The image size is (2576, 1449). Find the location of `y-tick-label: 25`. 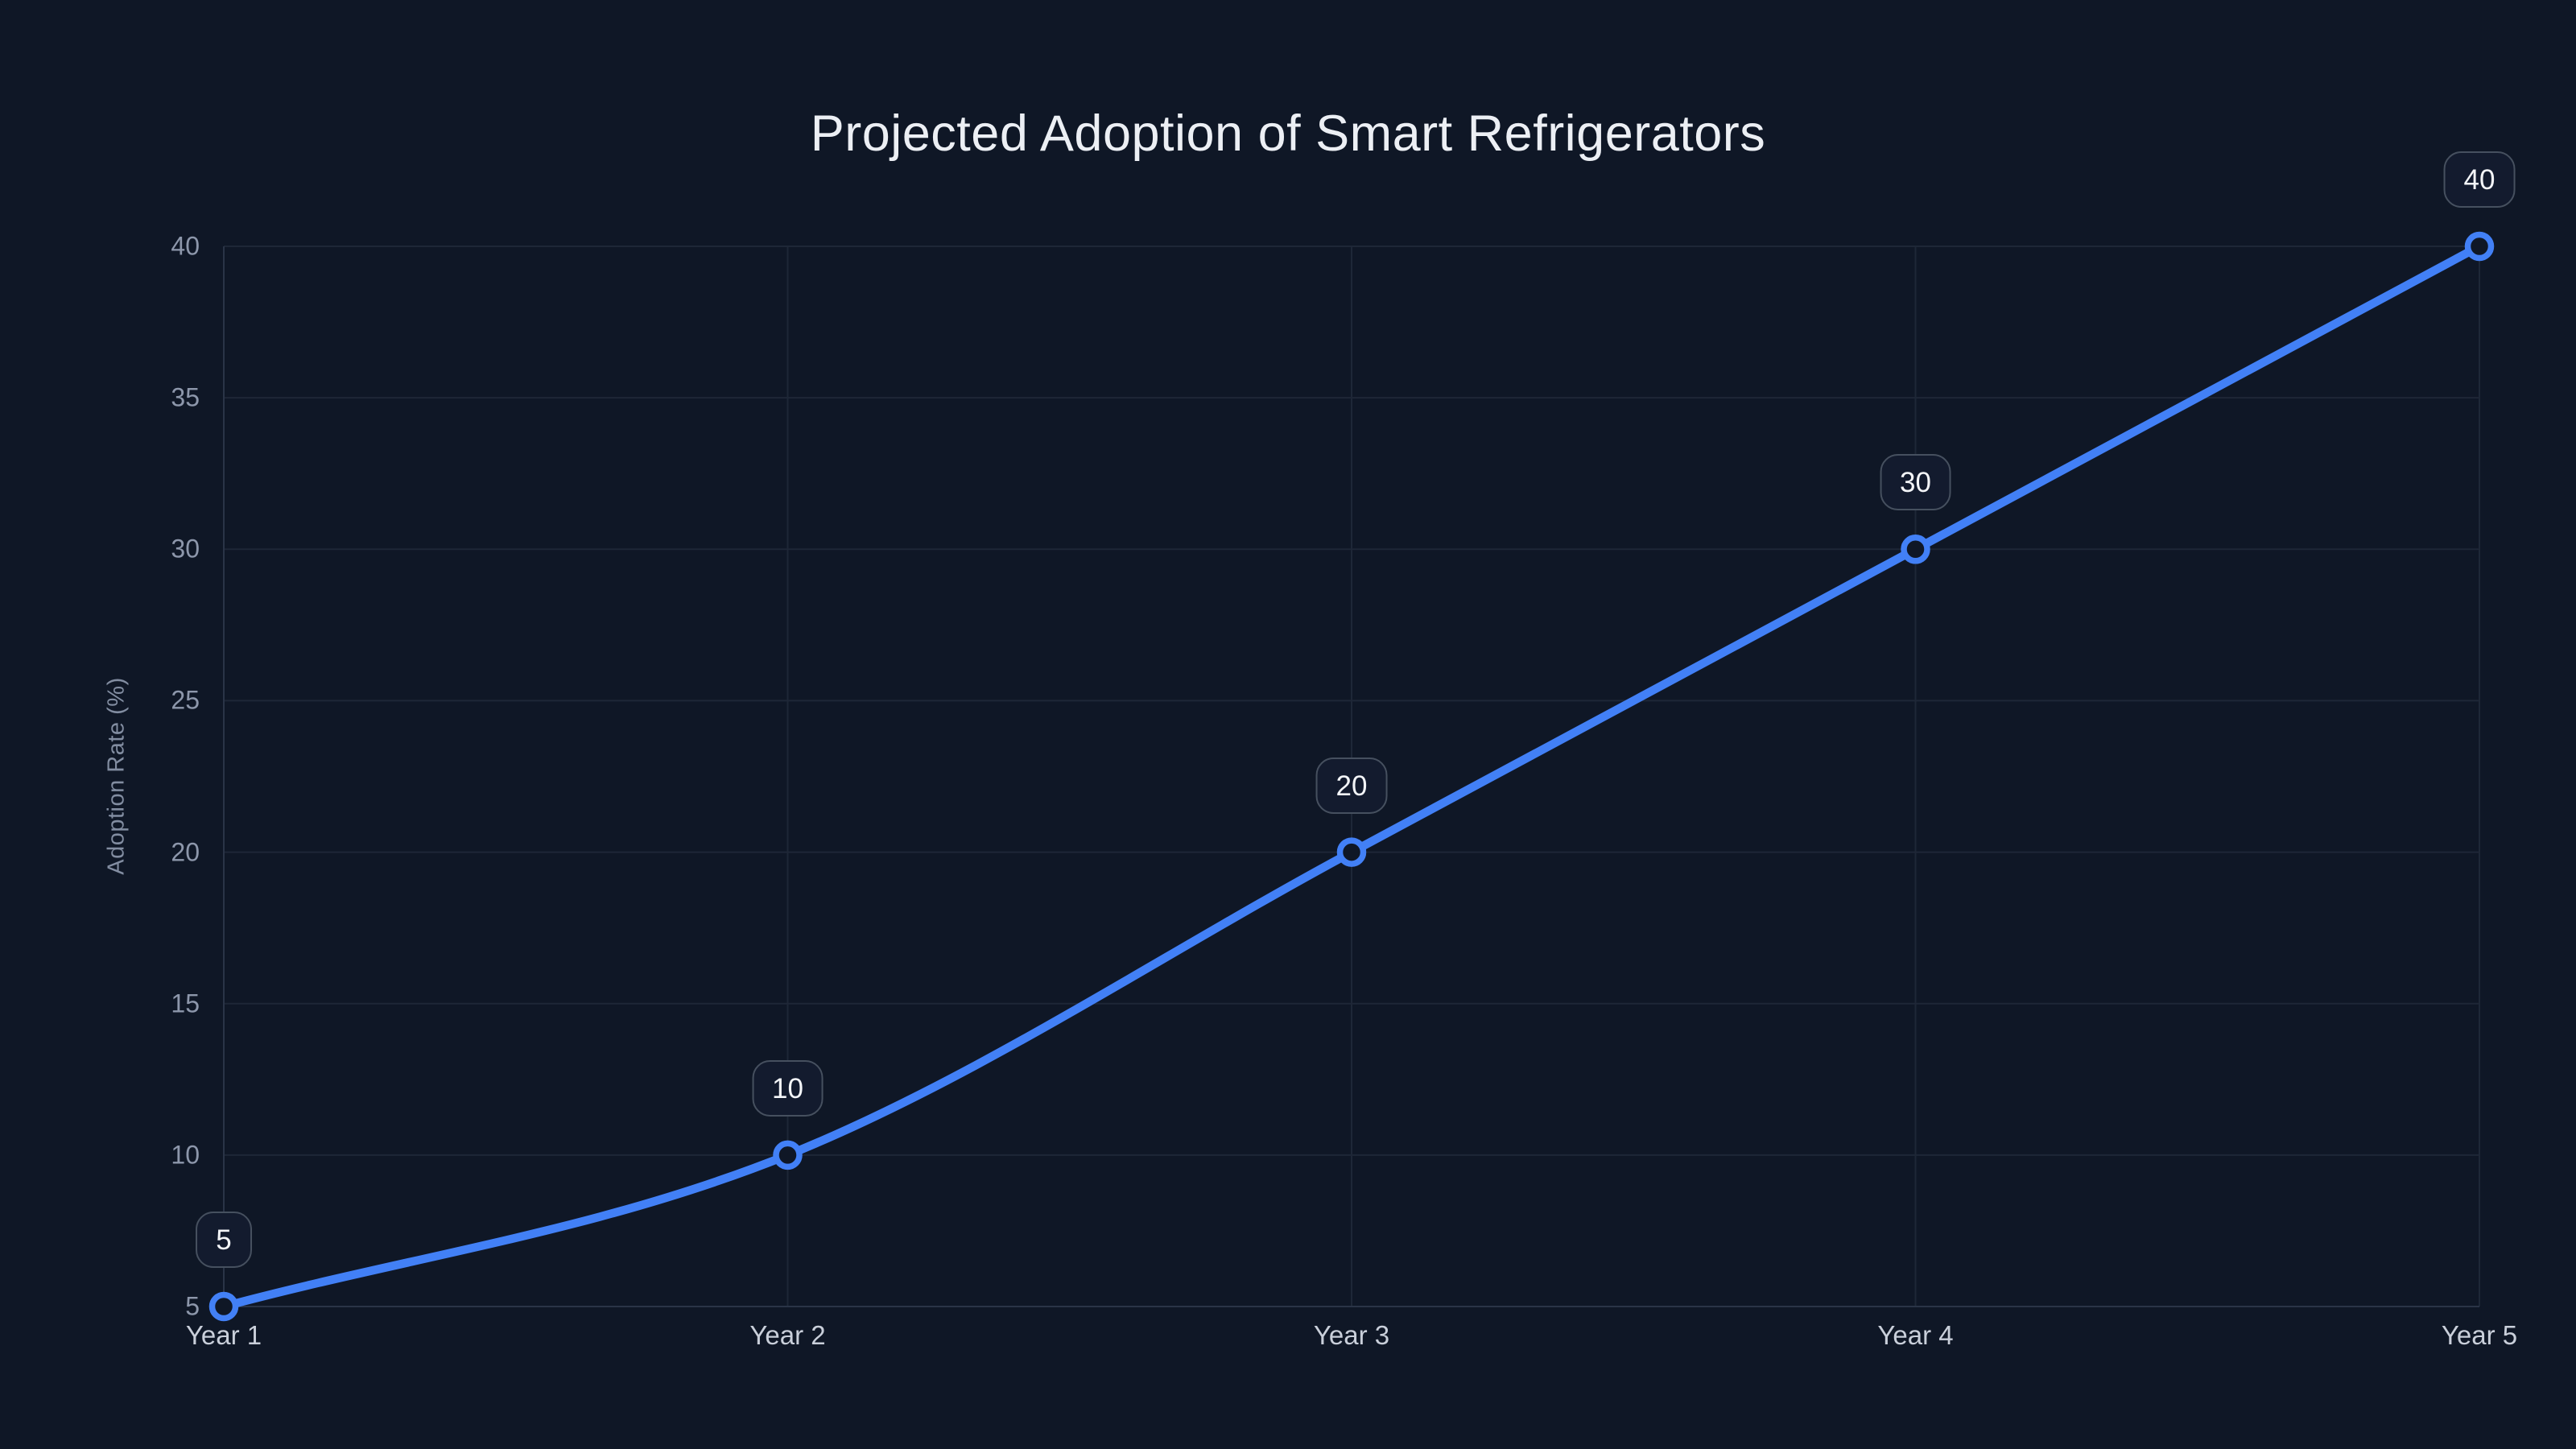

y-tick-label: 25 is located at coordinates (185, 700).